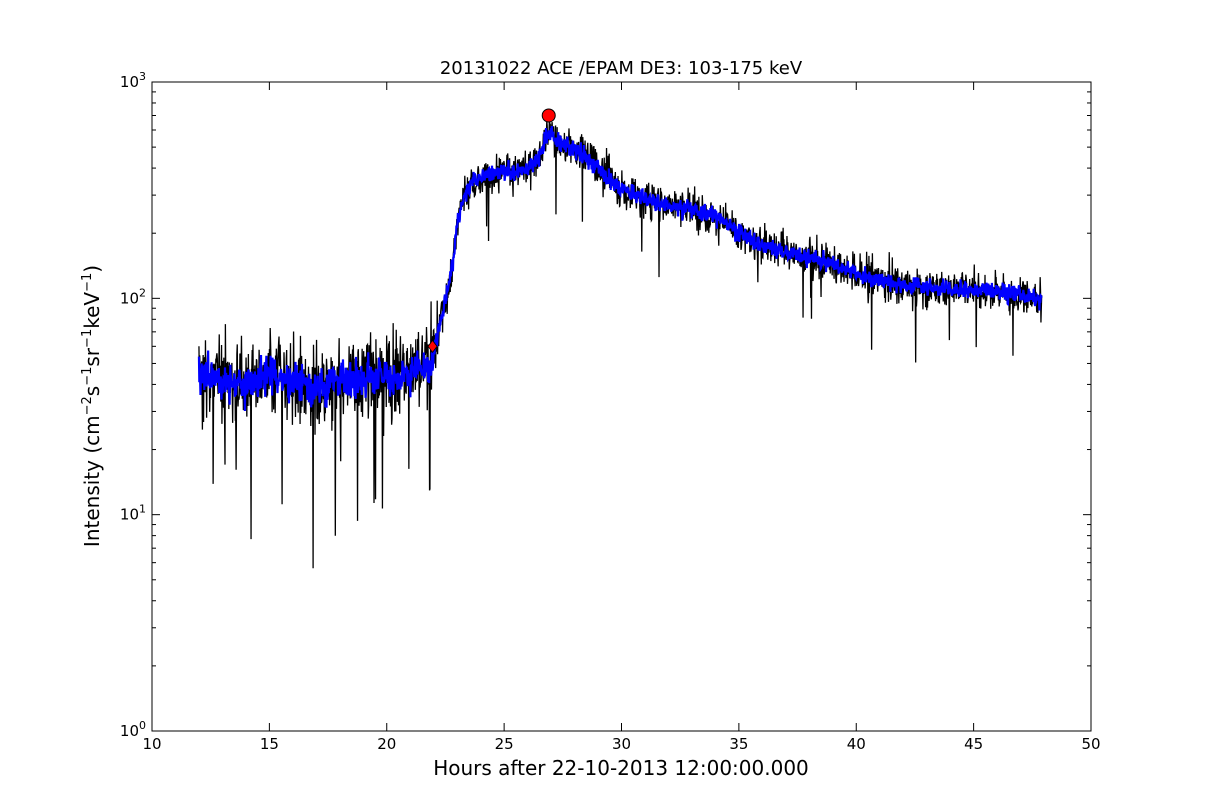 This screenshot has height=812, width=1212. What do you see at coordinates (1090, 744) in the screenshot?
I see `x-tick-label: 50` at bounding box center [1090, 744].